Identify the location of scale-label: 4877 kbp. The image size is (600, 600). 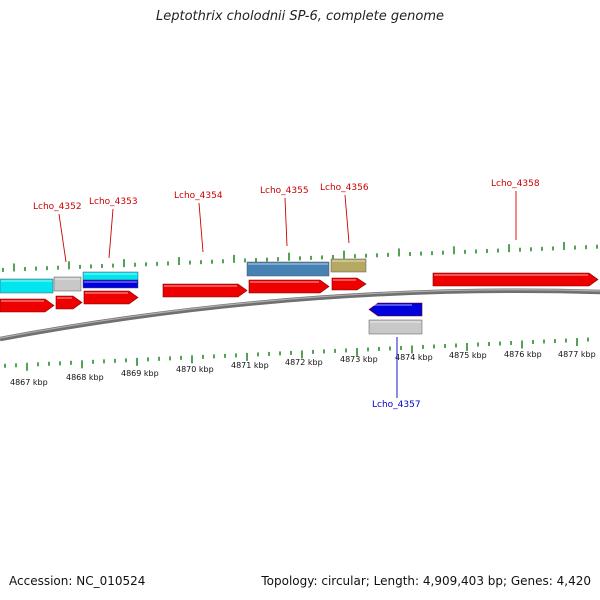
(577, 354).